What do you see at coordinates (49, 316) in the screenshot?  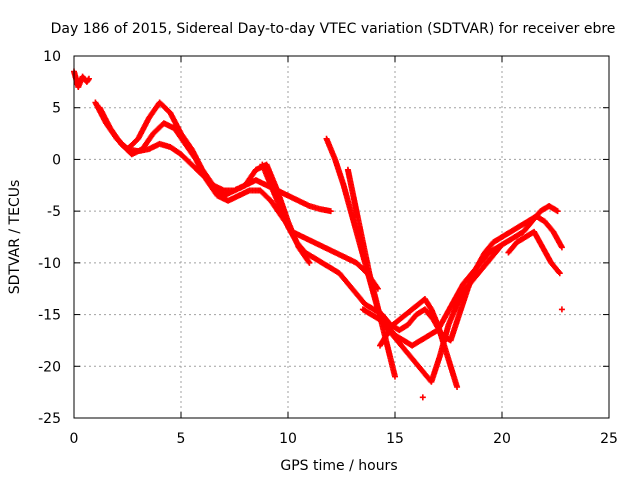 I see `y-tick-label: -15` at bounding box center [49, 316].